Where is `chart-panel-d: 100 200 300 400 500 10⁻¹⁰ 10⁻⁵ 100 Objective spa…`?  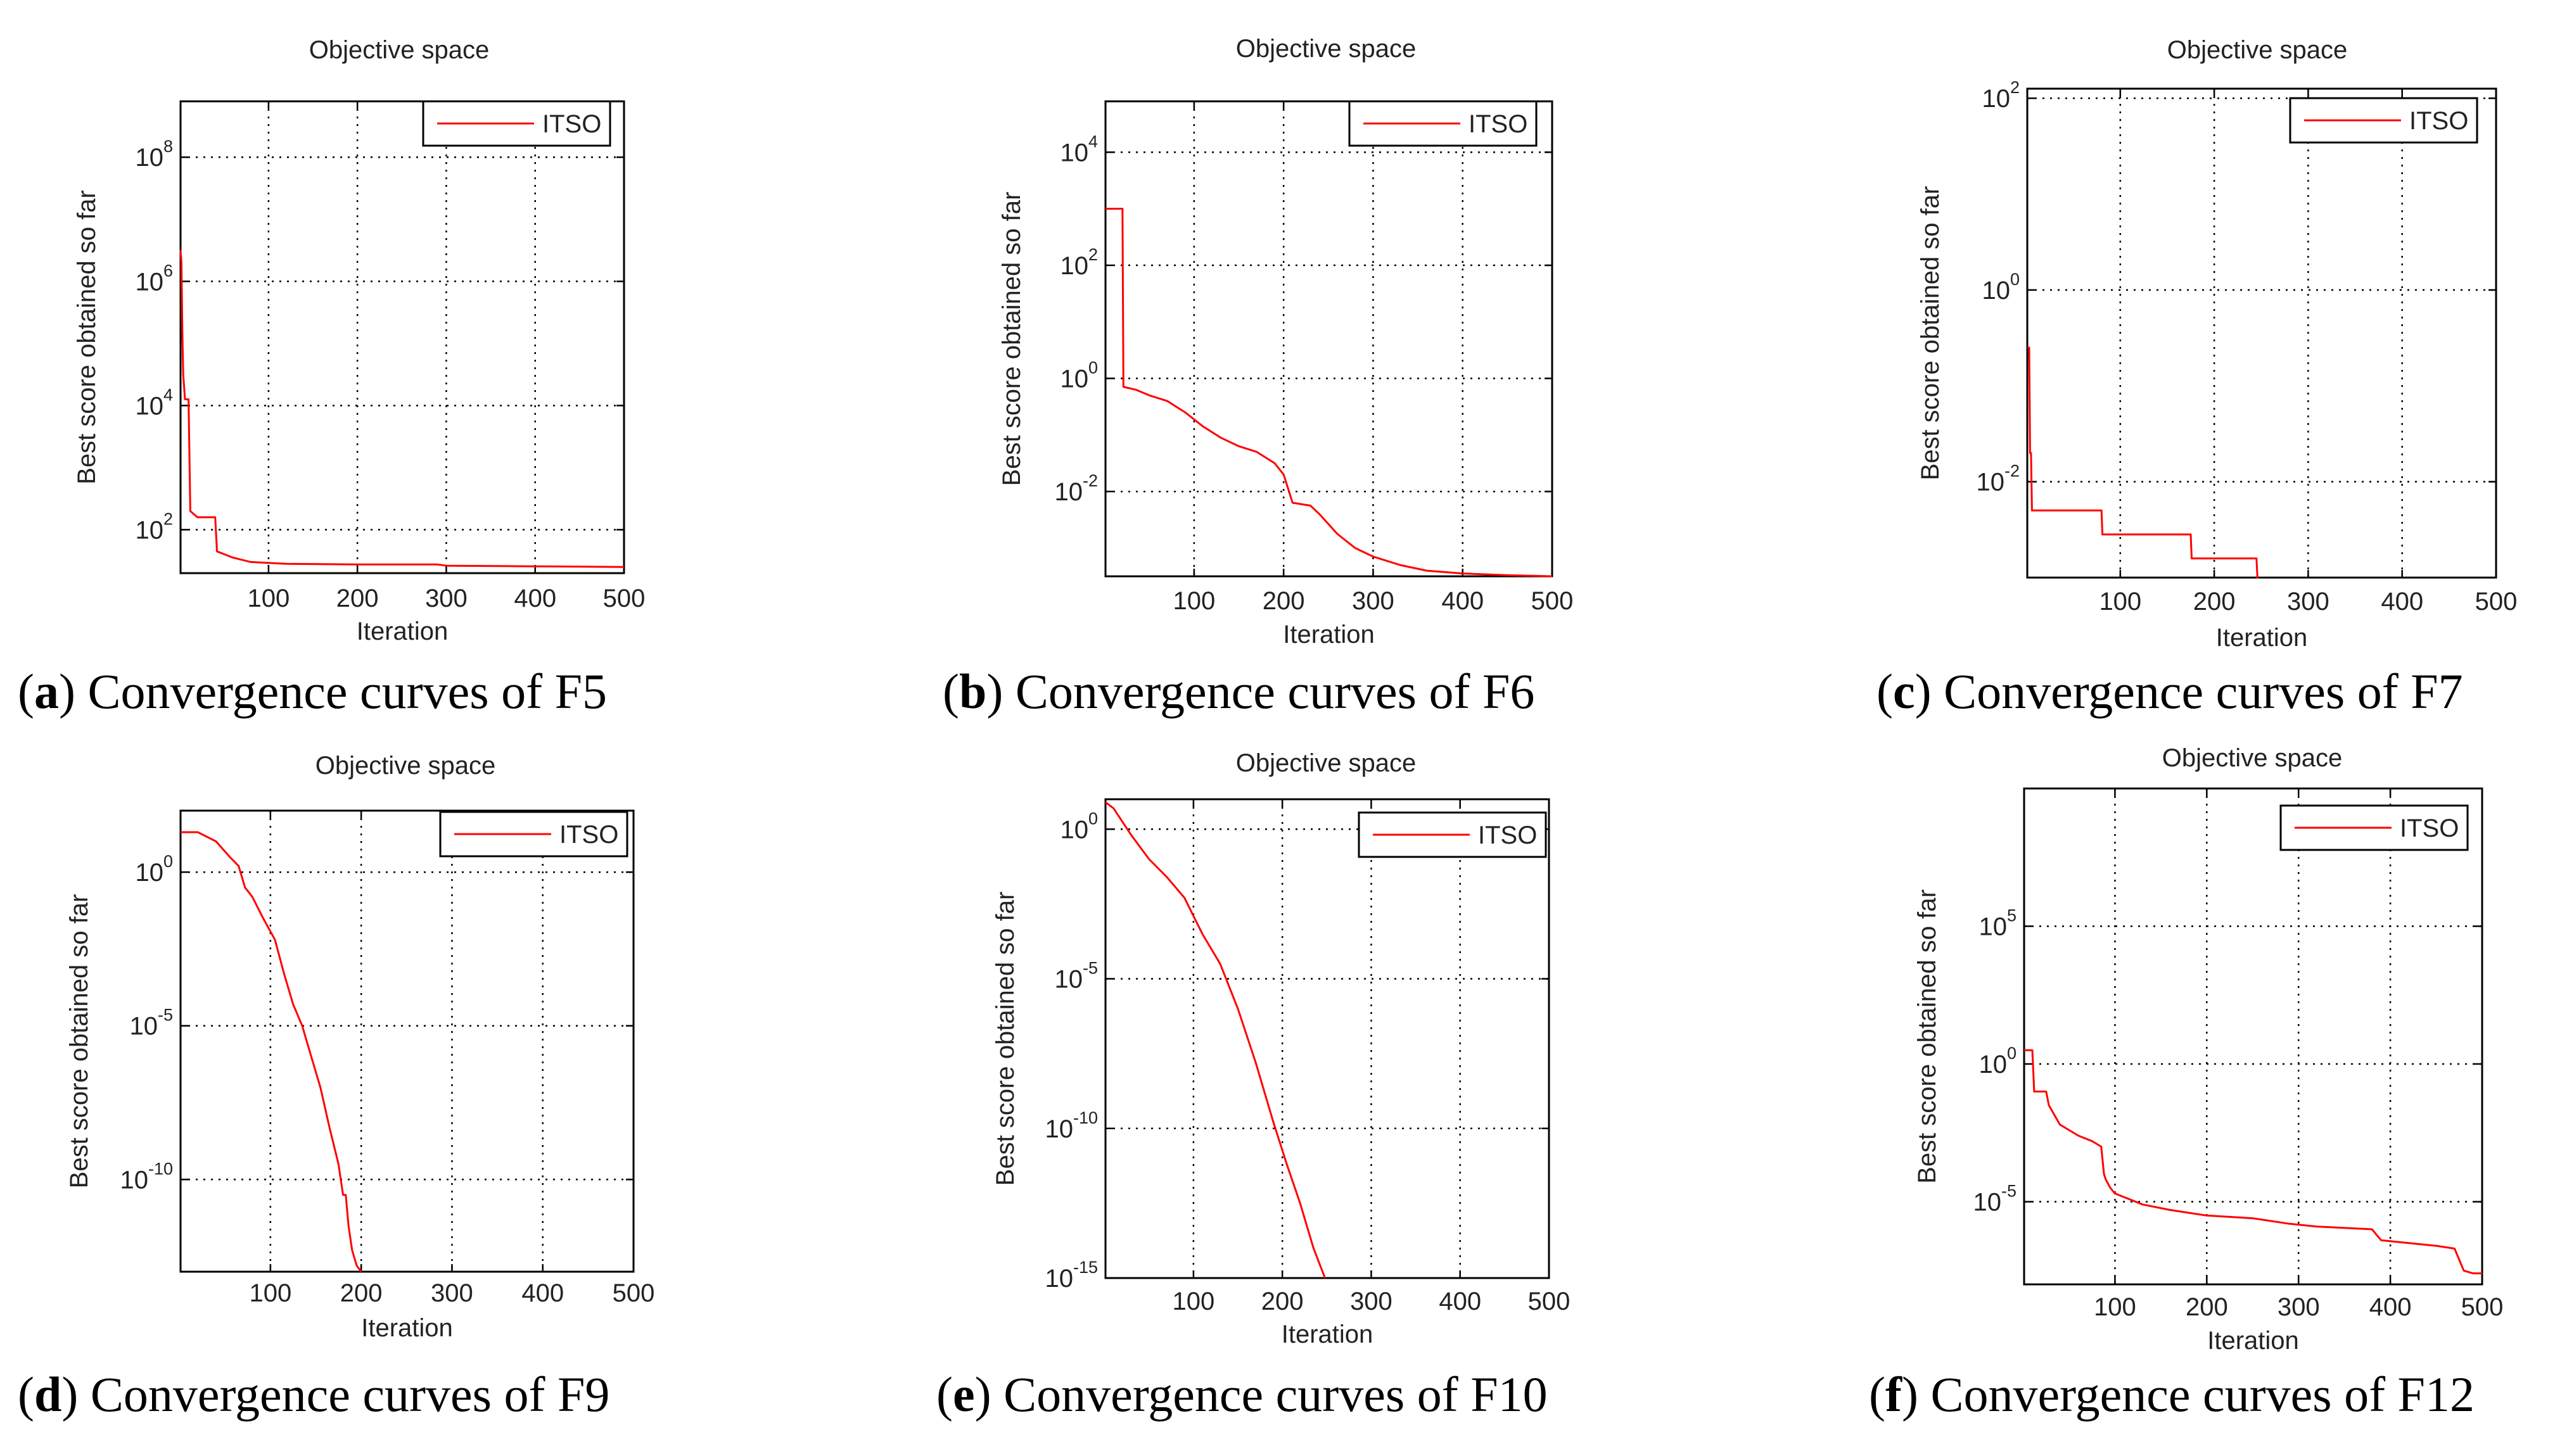 chart-panel-d: 100 200 300 400 500 10⁻¹⁰ 10⁻⁵ 100 Objective spa… is located at coordinates (336, 1087).